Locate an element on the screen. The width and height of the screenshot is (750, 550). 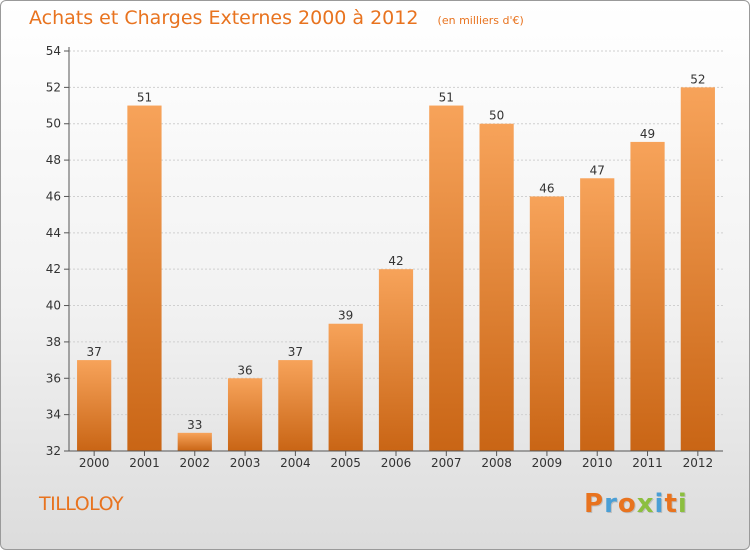
chart-subtitle: (en milliers d'€) is located at coordinates (480, 20).